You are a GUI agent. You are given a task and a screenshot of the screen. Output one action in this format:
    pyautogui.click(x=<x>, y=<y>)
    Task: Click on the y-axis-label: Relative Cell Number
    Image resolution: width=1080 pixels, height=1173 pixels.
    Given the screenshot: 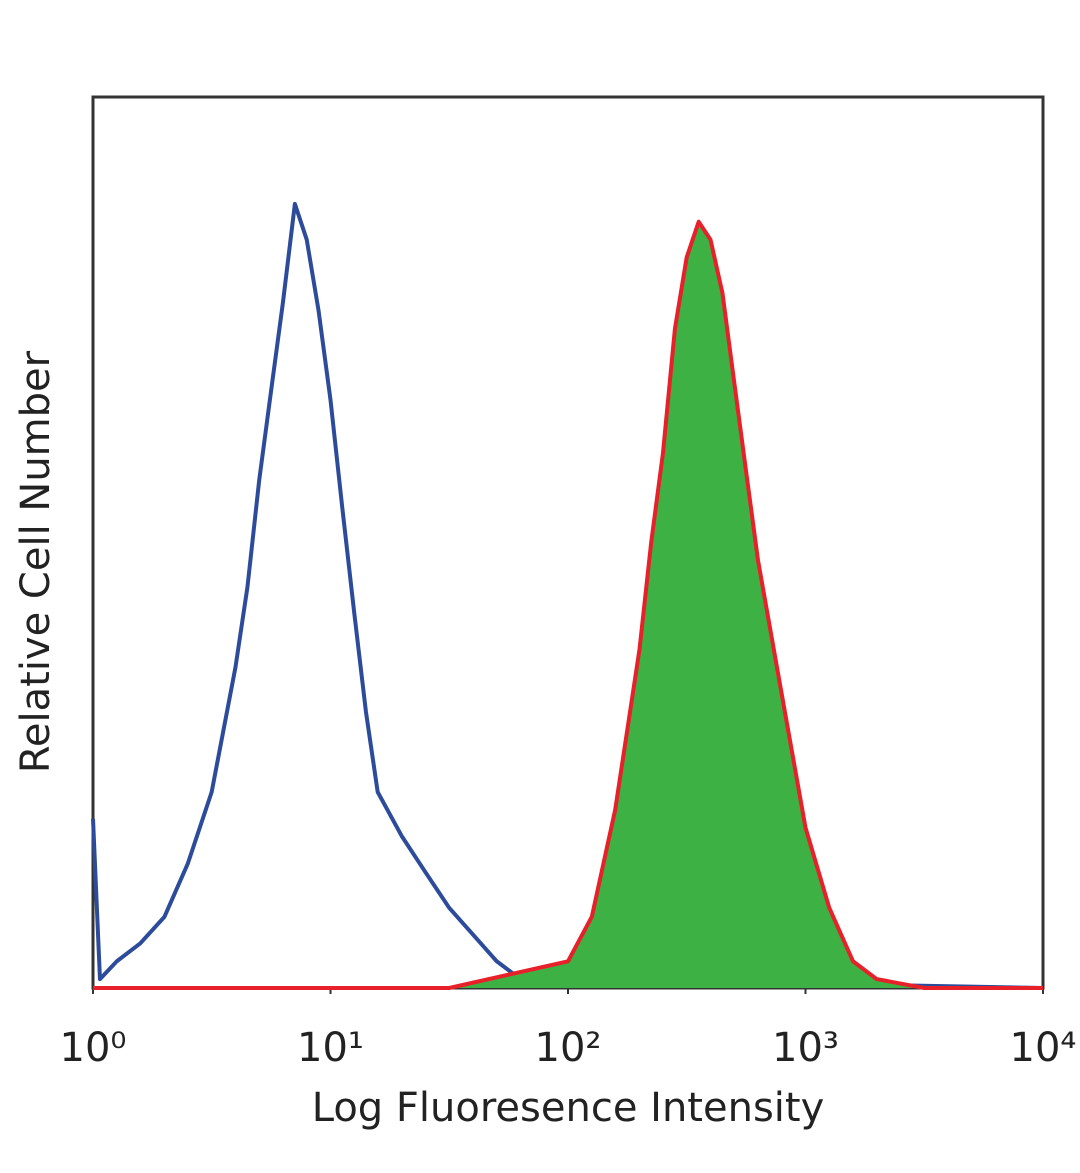 What is the action you would take?
    pyautogui.click(x=36, y=561)
    